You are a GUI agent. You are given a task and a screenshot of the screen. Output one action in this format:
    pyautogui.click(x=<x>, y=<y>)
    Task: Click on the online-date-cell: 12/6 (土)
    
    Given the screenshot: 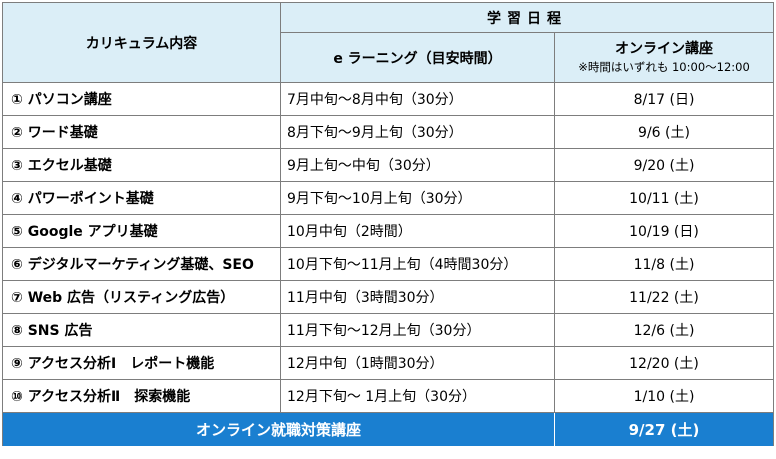 What is the action you would take?
    pyautogui.click(x=664, y=330)
    